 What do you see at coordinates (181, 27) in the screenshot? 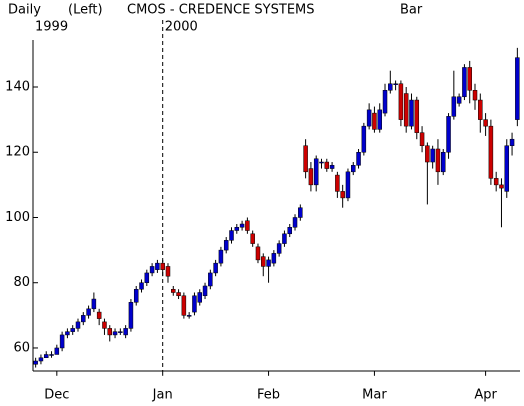
I see `year-label: 2000` at bounding box center [181, 27].